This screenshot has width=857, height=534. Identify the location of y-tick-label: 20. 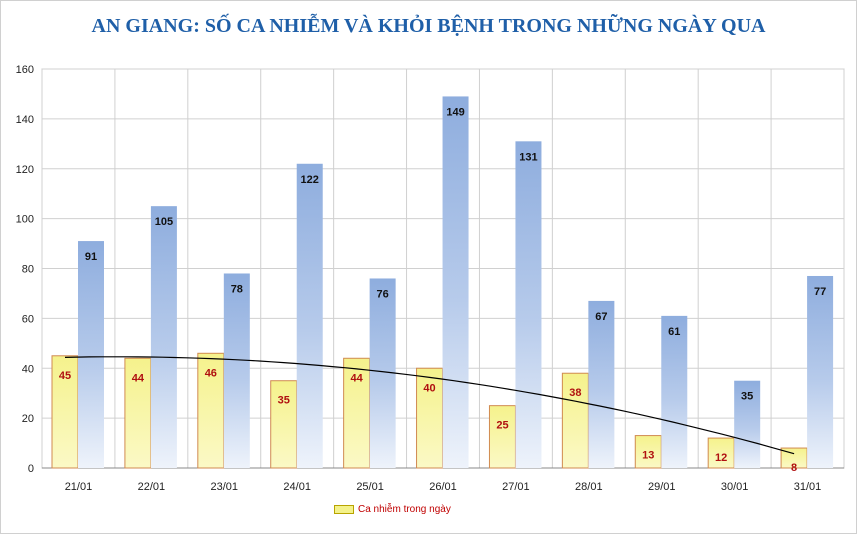
(28, 419).